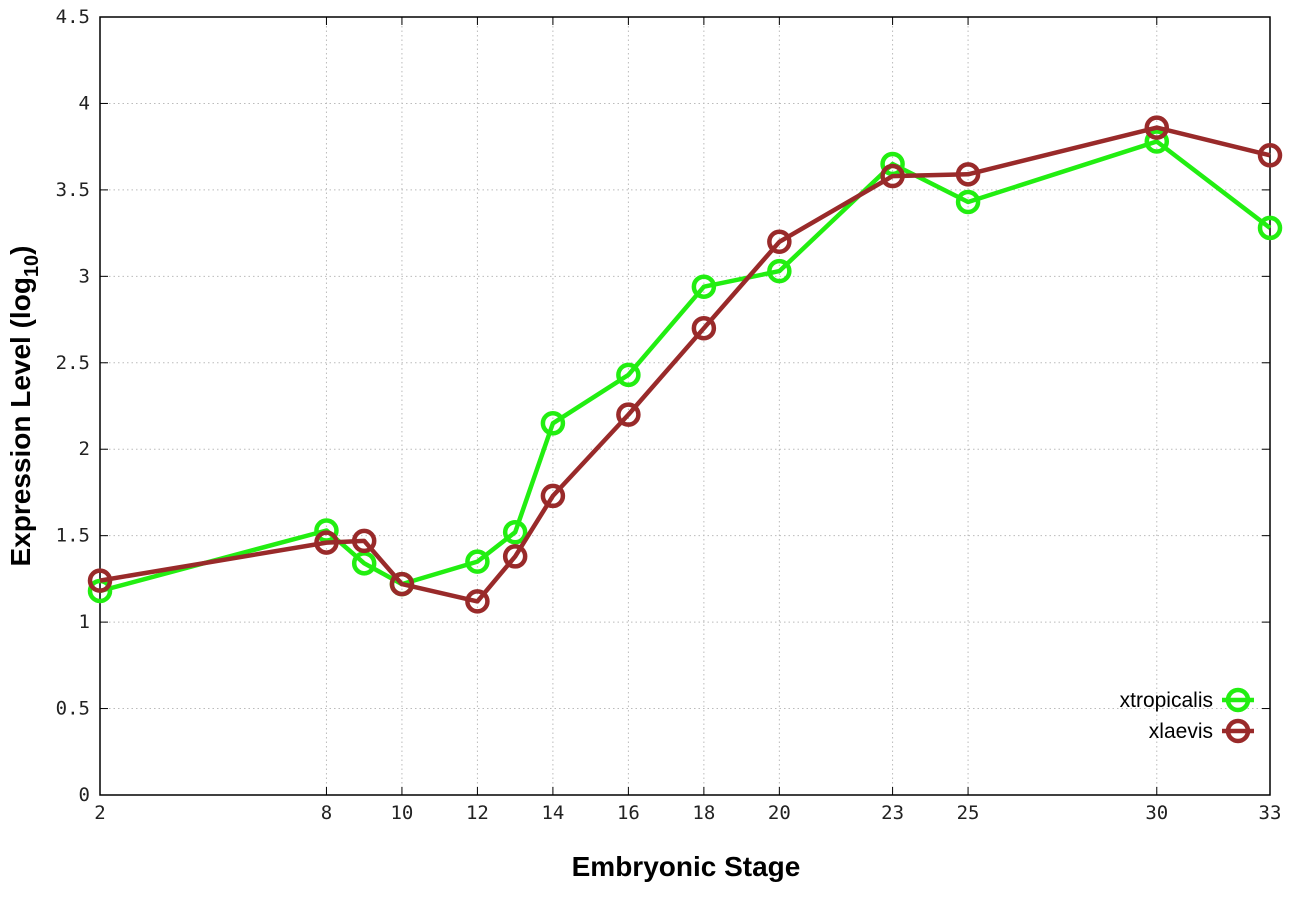 This screenshot has width=1296, height=907. I want to click on legend: xtropicalis xlaevis, so click(1187, 715).